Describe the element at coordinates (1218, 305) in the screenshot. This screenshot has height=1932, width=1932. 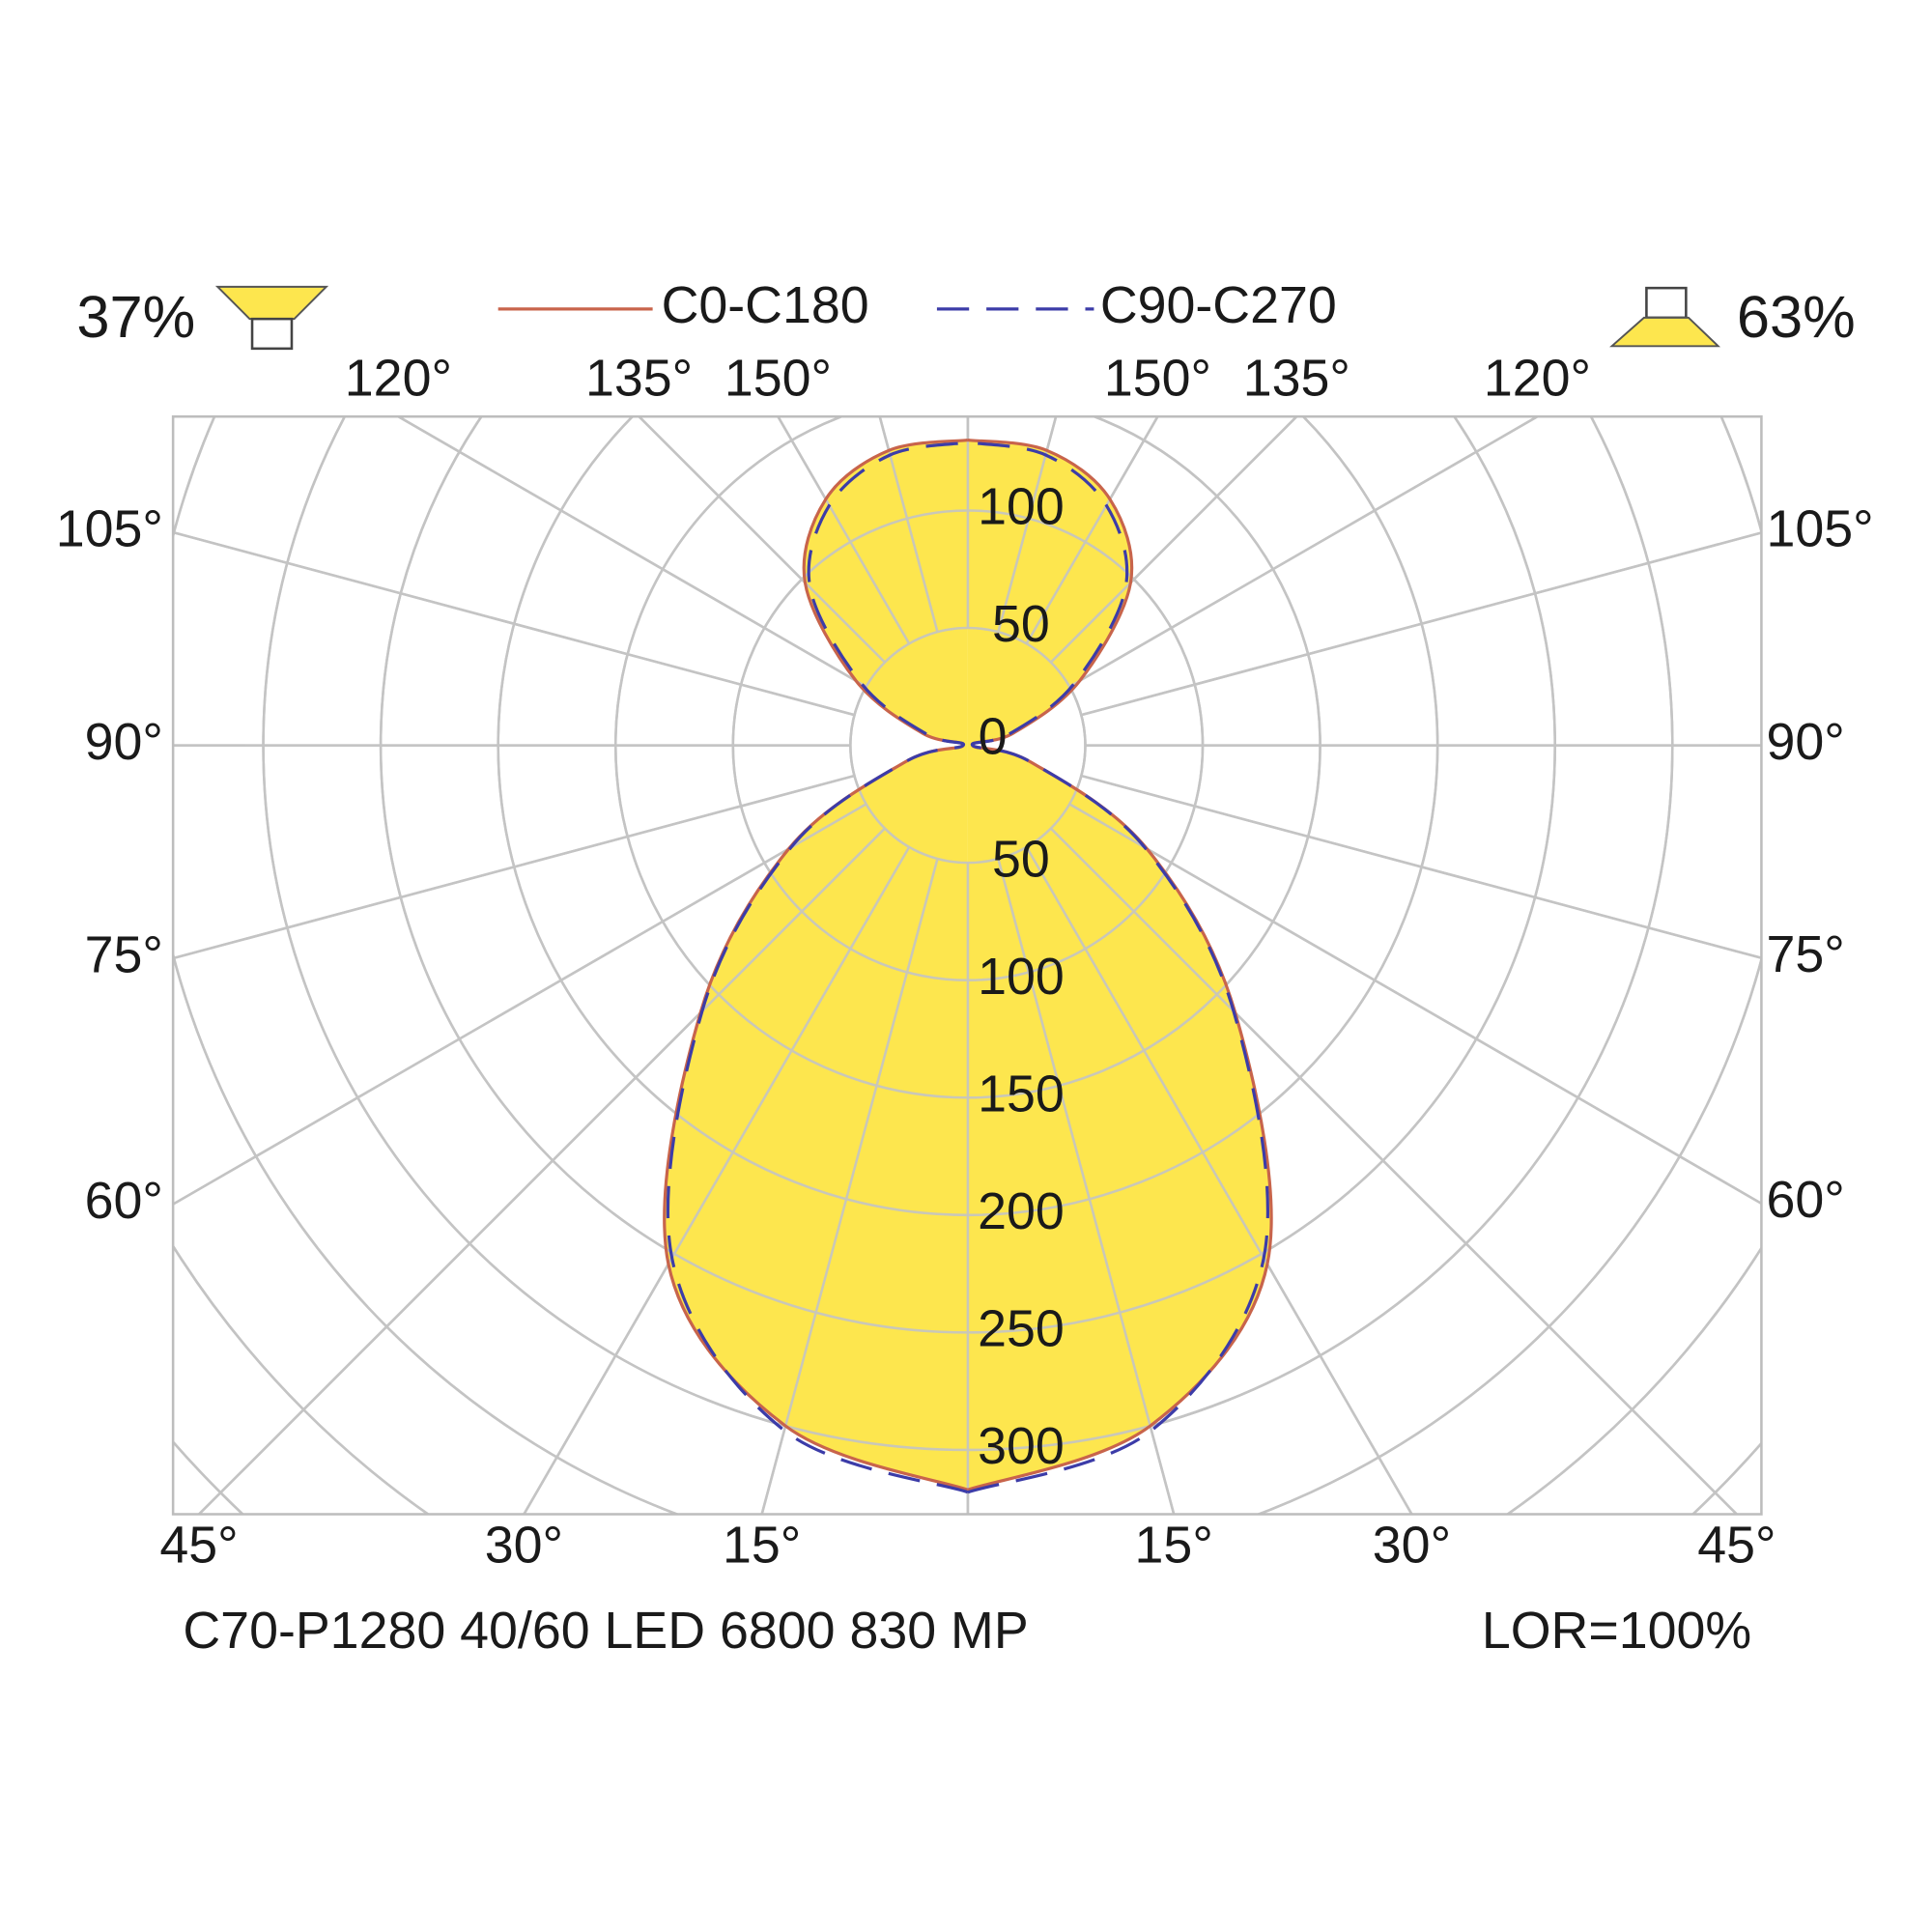
I see `legend-label: C90-C270` at that location.